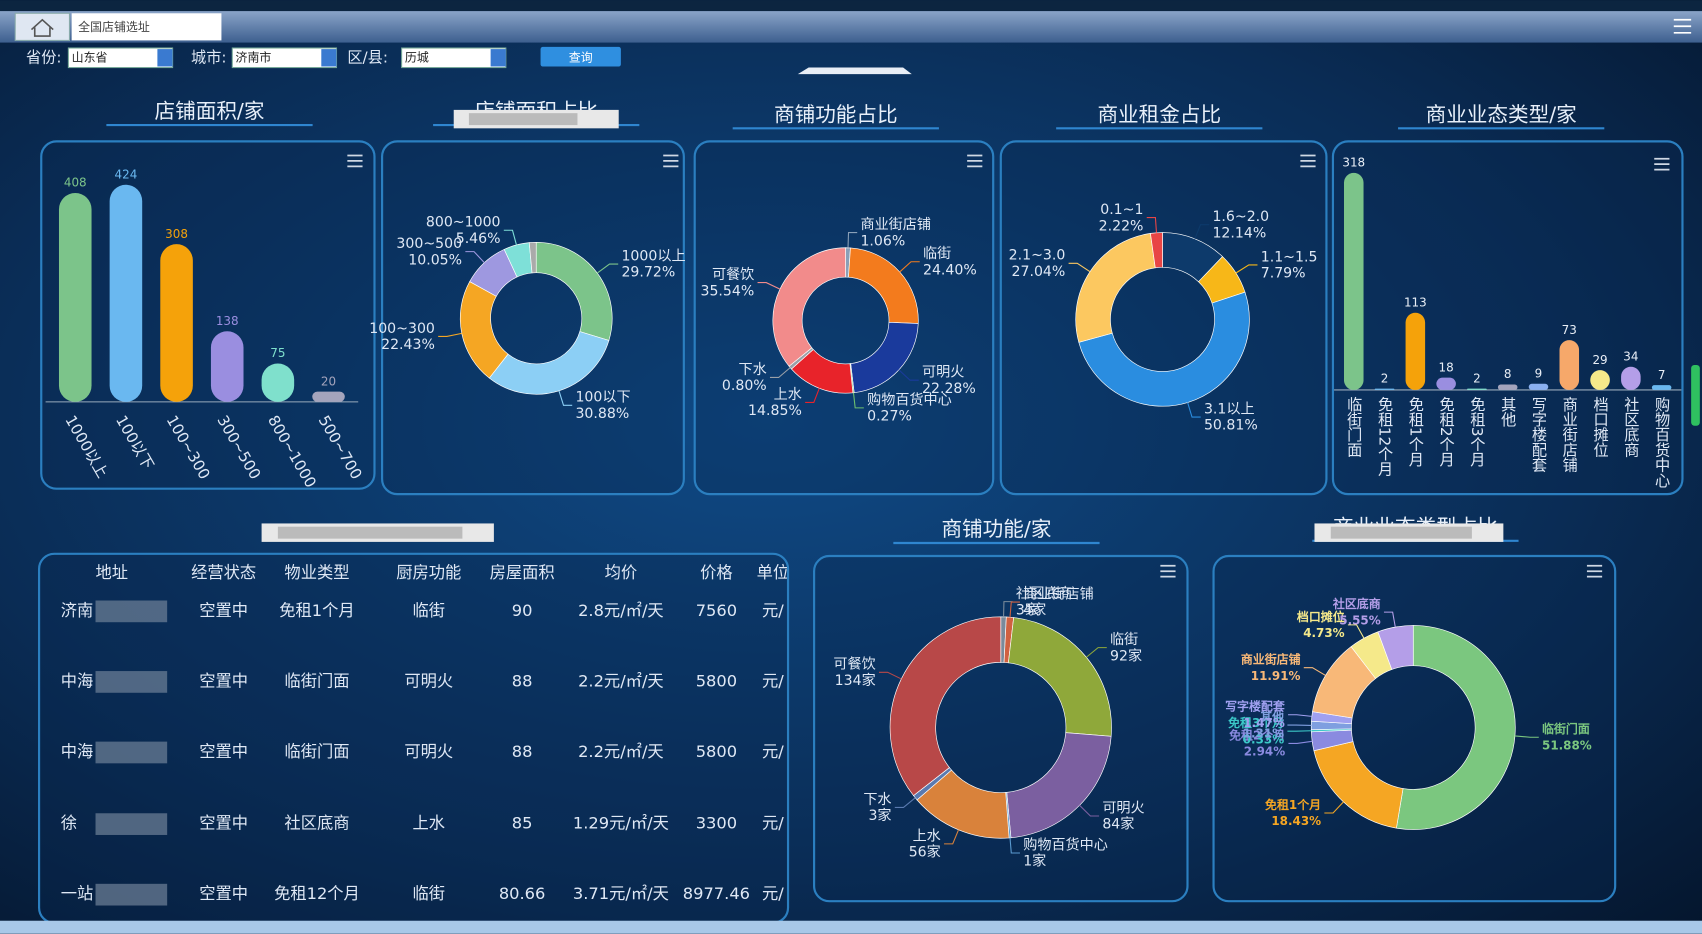 The width and height of the screenshot is (1702, 934). What do you see at coordinates (77, 751) in the screenshot?
I see `table-cell: 中海` at bounding box center [77, 751].